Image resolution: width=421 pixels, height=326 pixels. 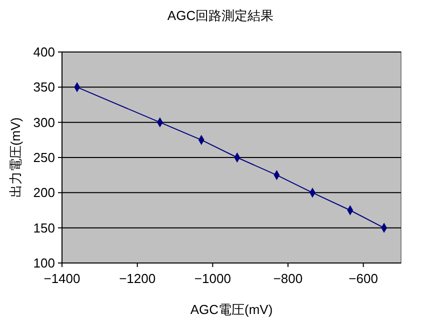 I want to click on y-tick-label: 400, so click(x=44, y=52).